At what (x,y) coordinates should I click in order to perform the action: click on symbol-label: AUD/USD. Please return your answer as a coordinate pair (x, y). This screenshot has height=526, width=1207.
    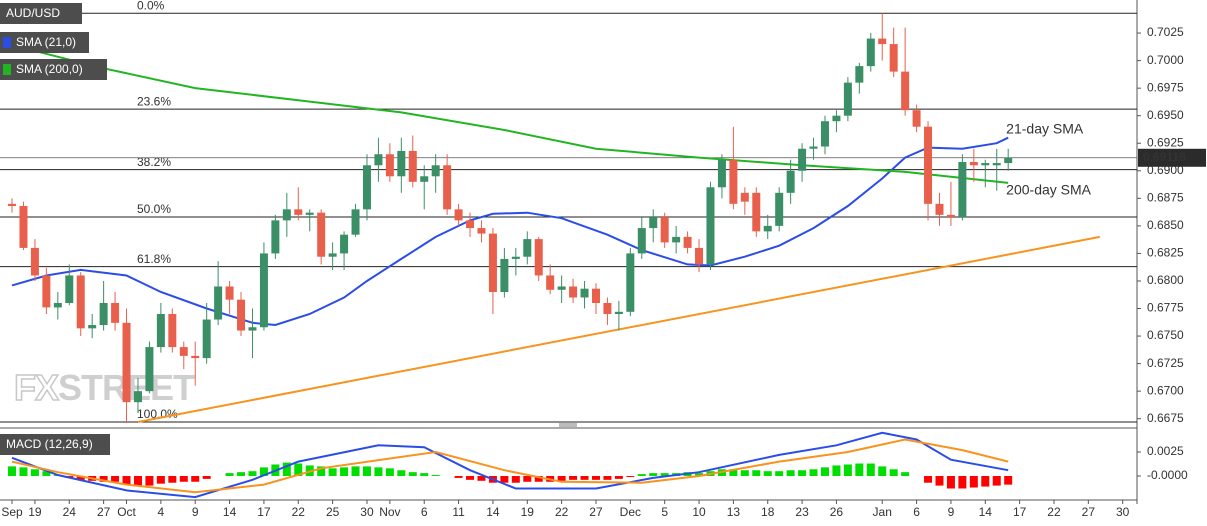
    Looking at the image, I should click on (33, 13).